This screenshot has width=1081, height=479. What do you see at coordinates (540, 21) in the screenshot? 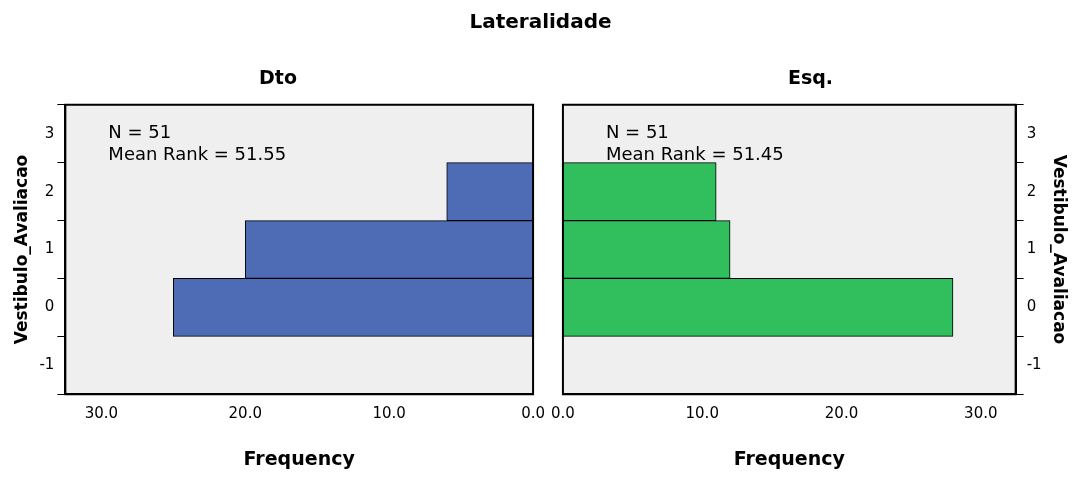
I see `chart-title: Lateralidade` at bounding box center [540, 21].